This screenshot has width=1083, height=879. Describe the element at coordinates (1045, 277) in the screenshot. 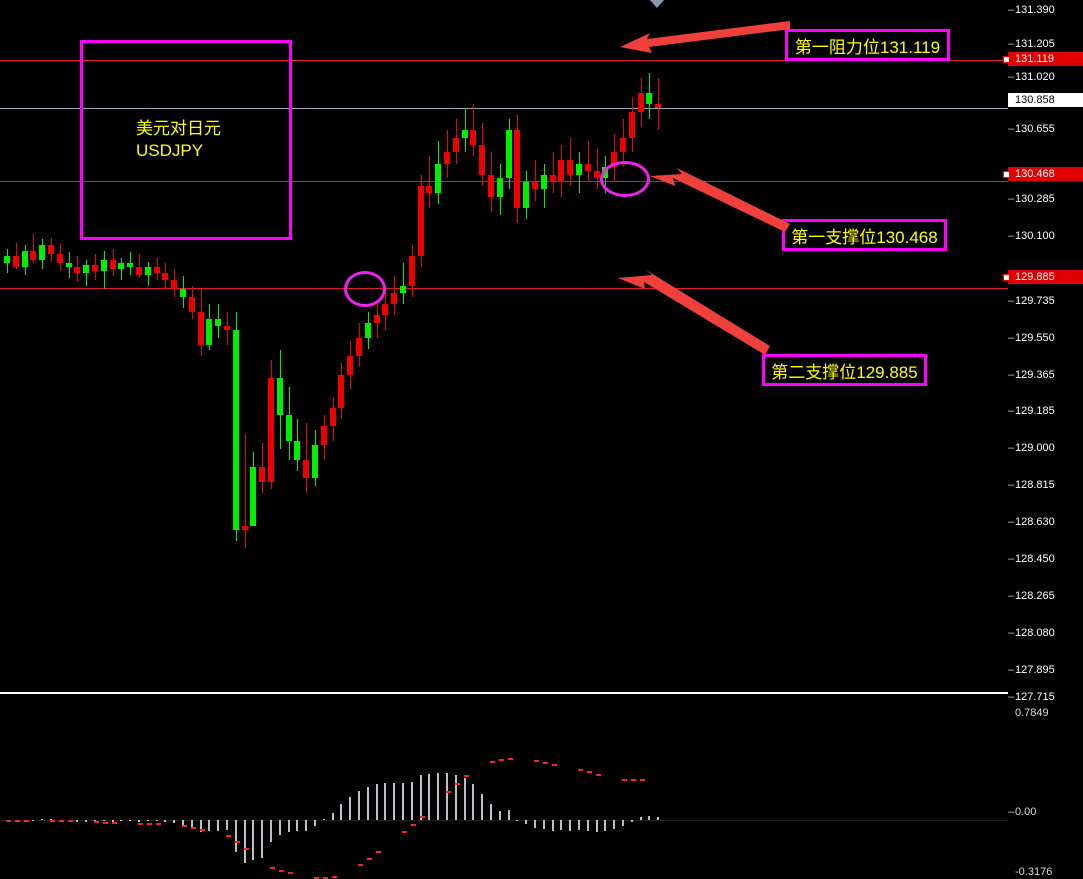

I see `axis-level-support-2: –129.885` at that location.